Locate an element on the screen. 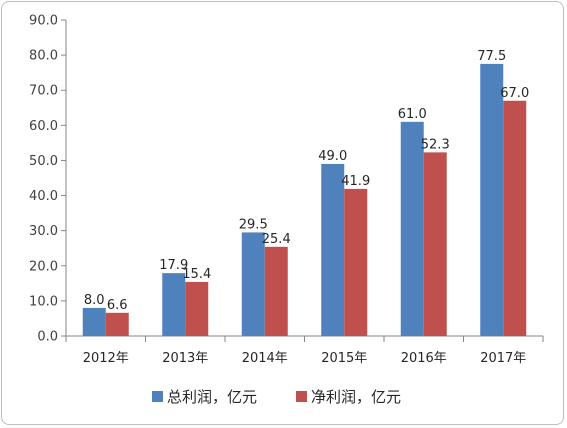 The height and width of the screenshot is (428, 567). y-tick-label: 90.0 is located at coordinates (43, 21).